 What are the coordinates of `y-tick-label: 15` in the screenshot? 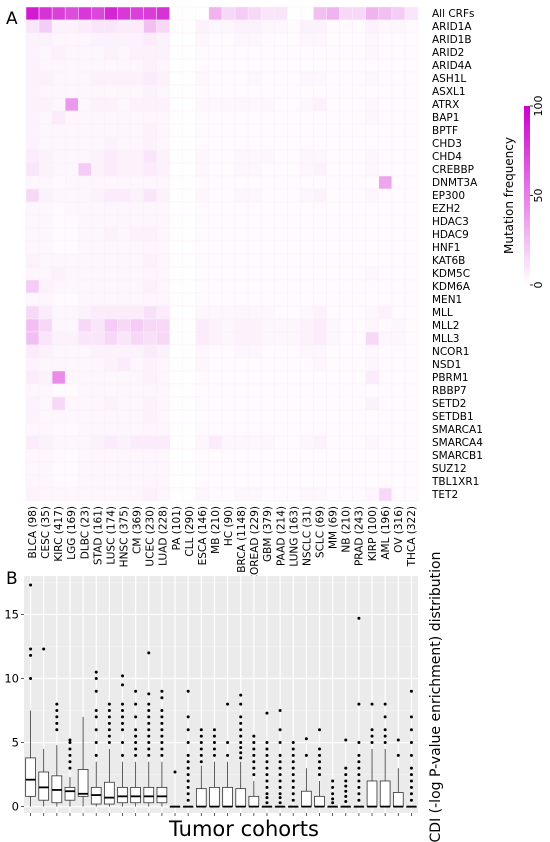 It's located at (11, 614).